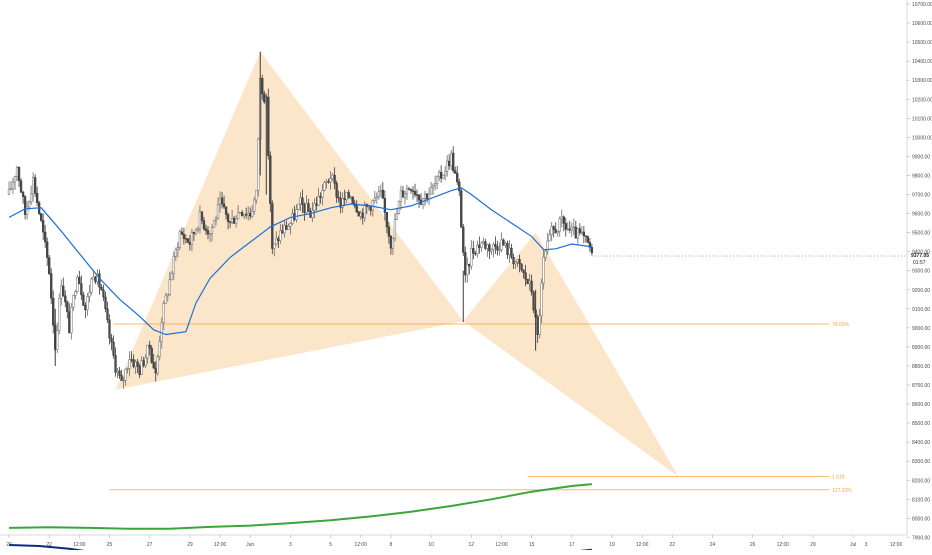  What do you see at coordinates (150, 545) in the screenshot?
I see `x-tick-label: 27` at bounding box center [150, 545].